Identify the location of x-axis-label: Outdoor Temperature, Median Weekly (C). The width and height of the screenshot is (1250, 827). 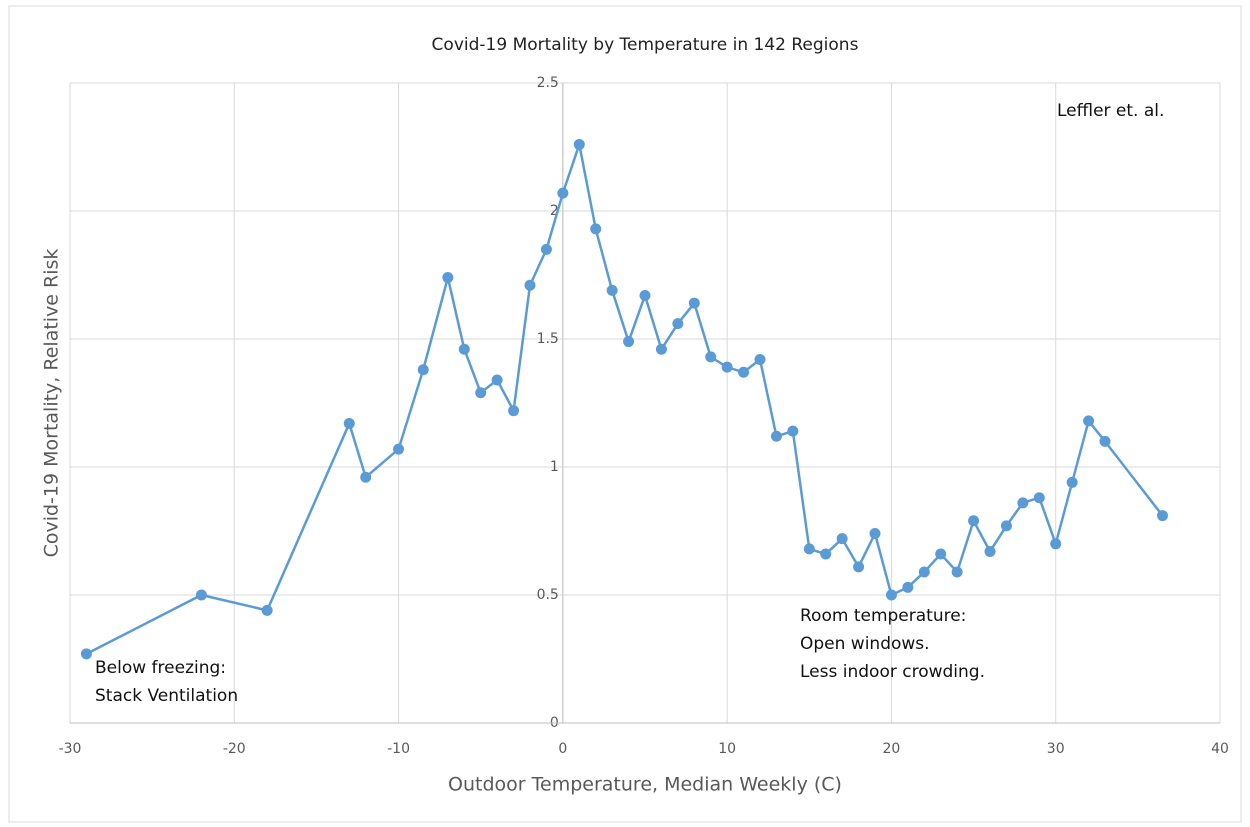
(645, 785).